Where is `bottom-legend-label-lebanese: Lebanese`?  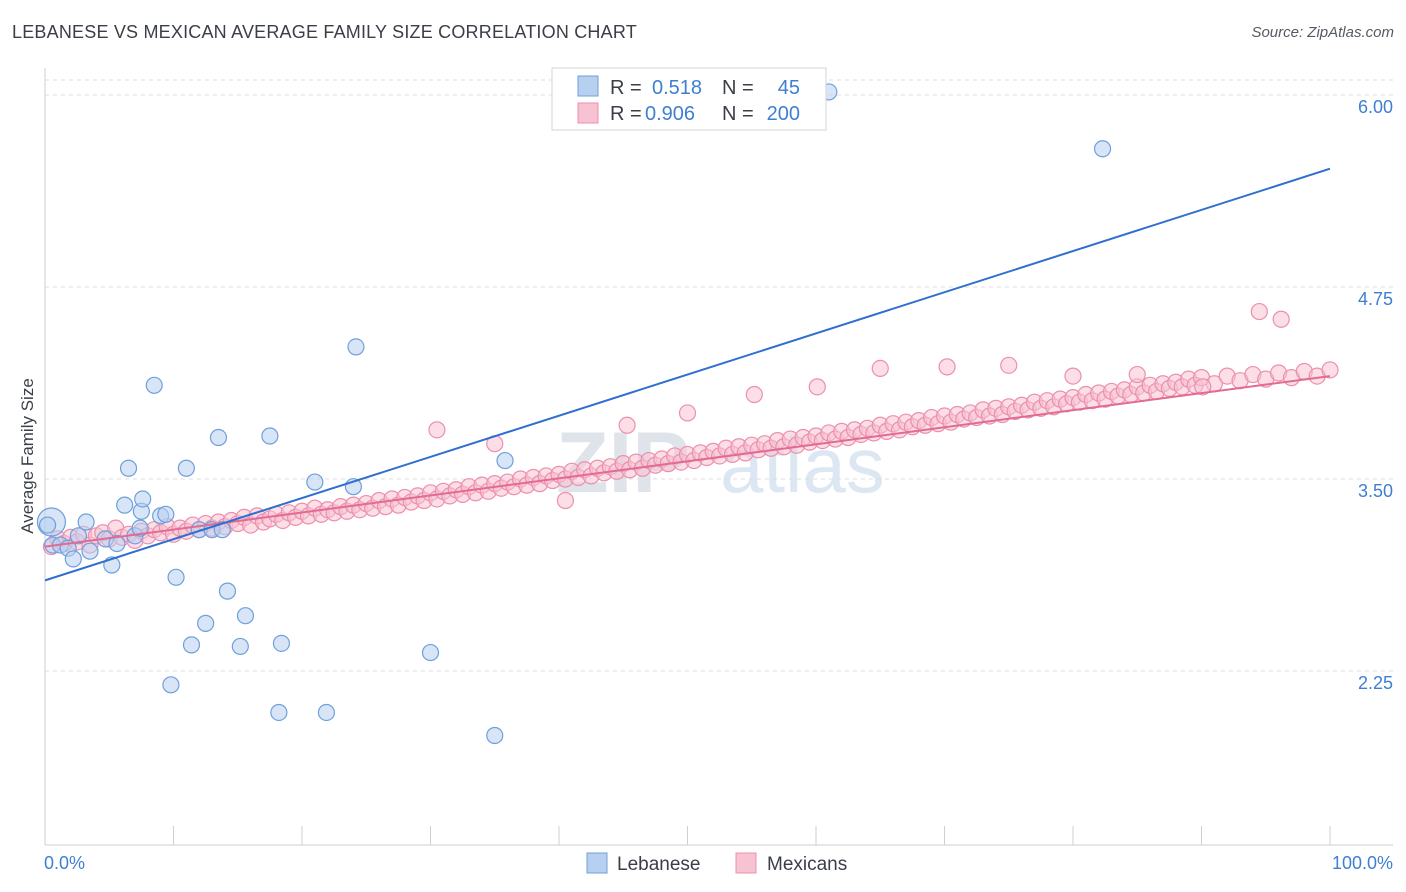 bottom-legend-label-lebanese: Lebanese is located at coordinates (658, 864).